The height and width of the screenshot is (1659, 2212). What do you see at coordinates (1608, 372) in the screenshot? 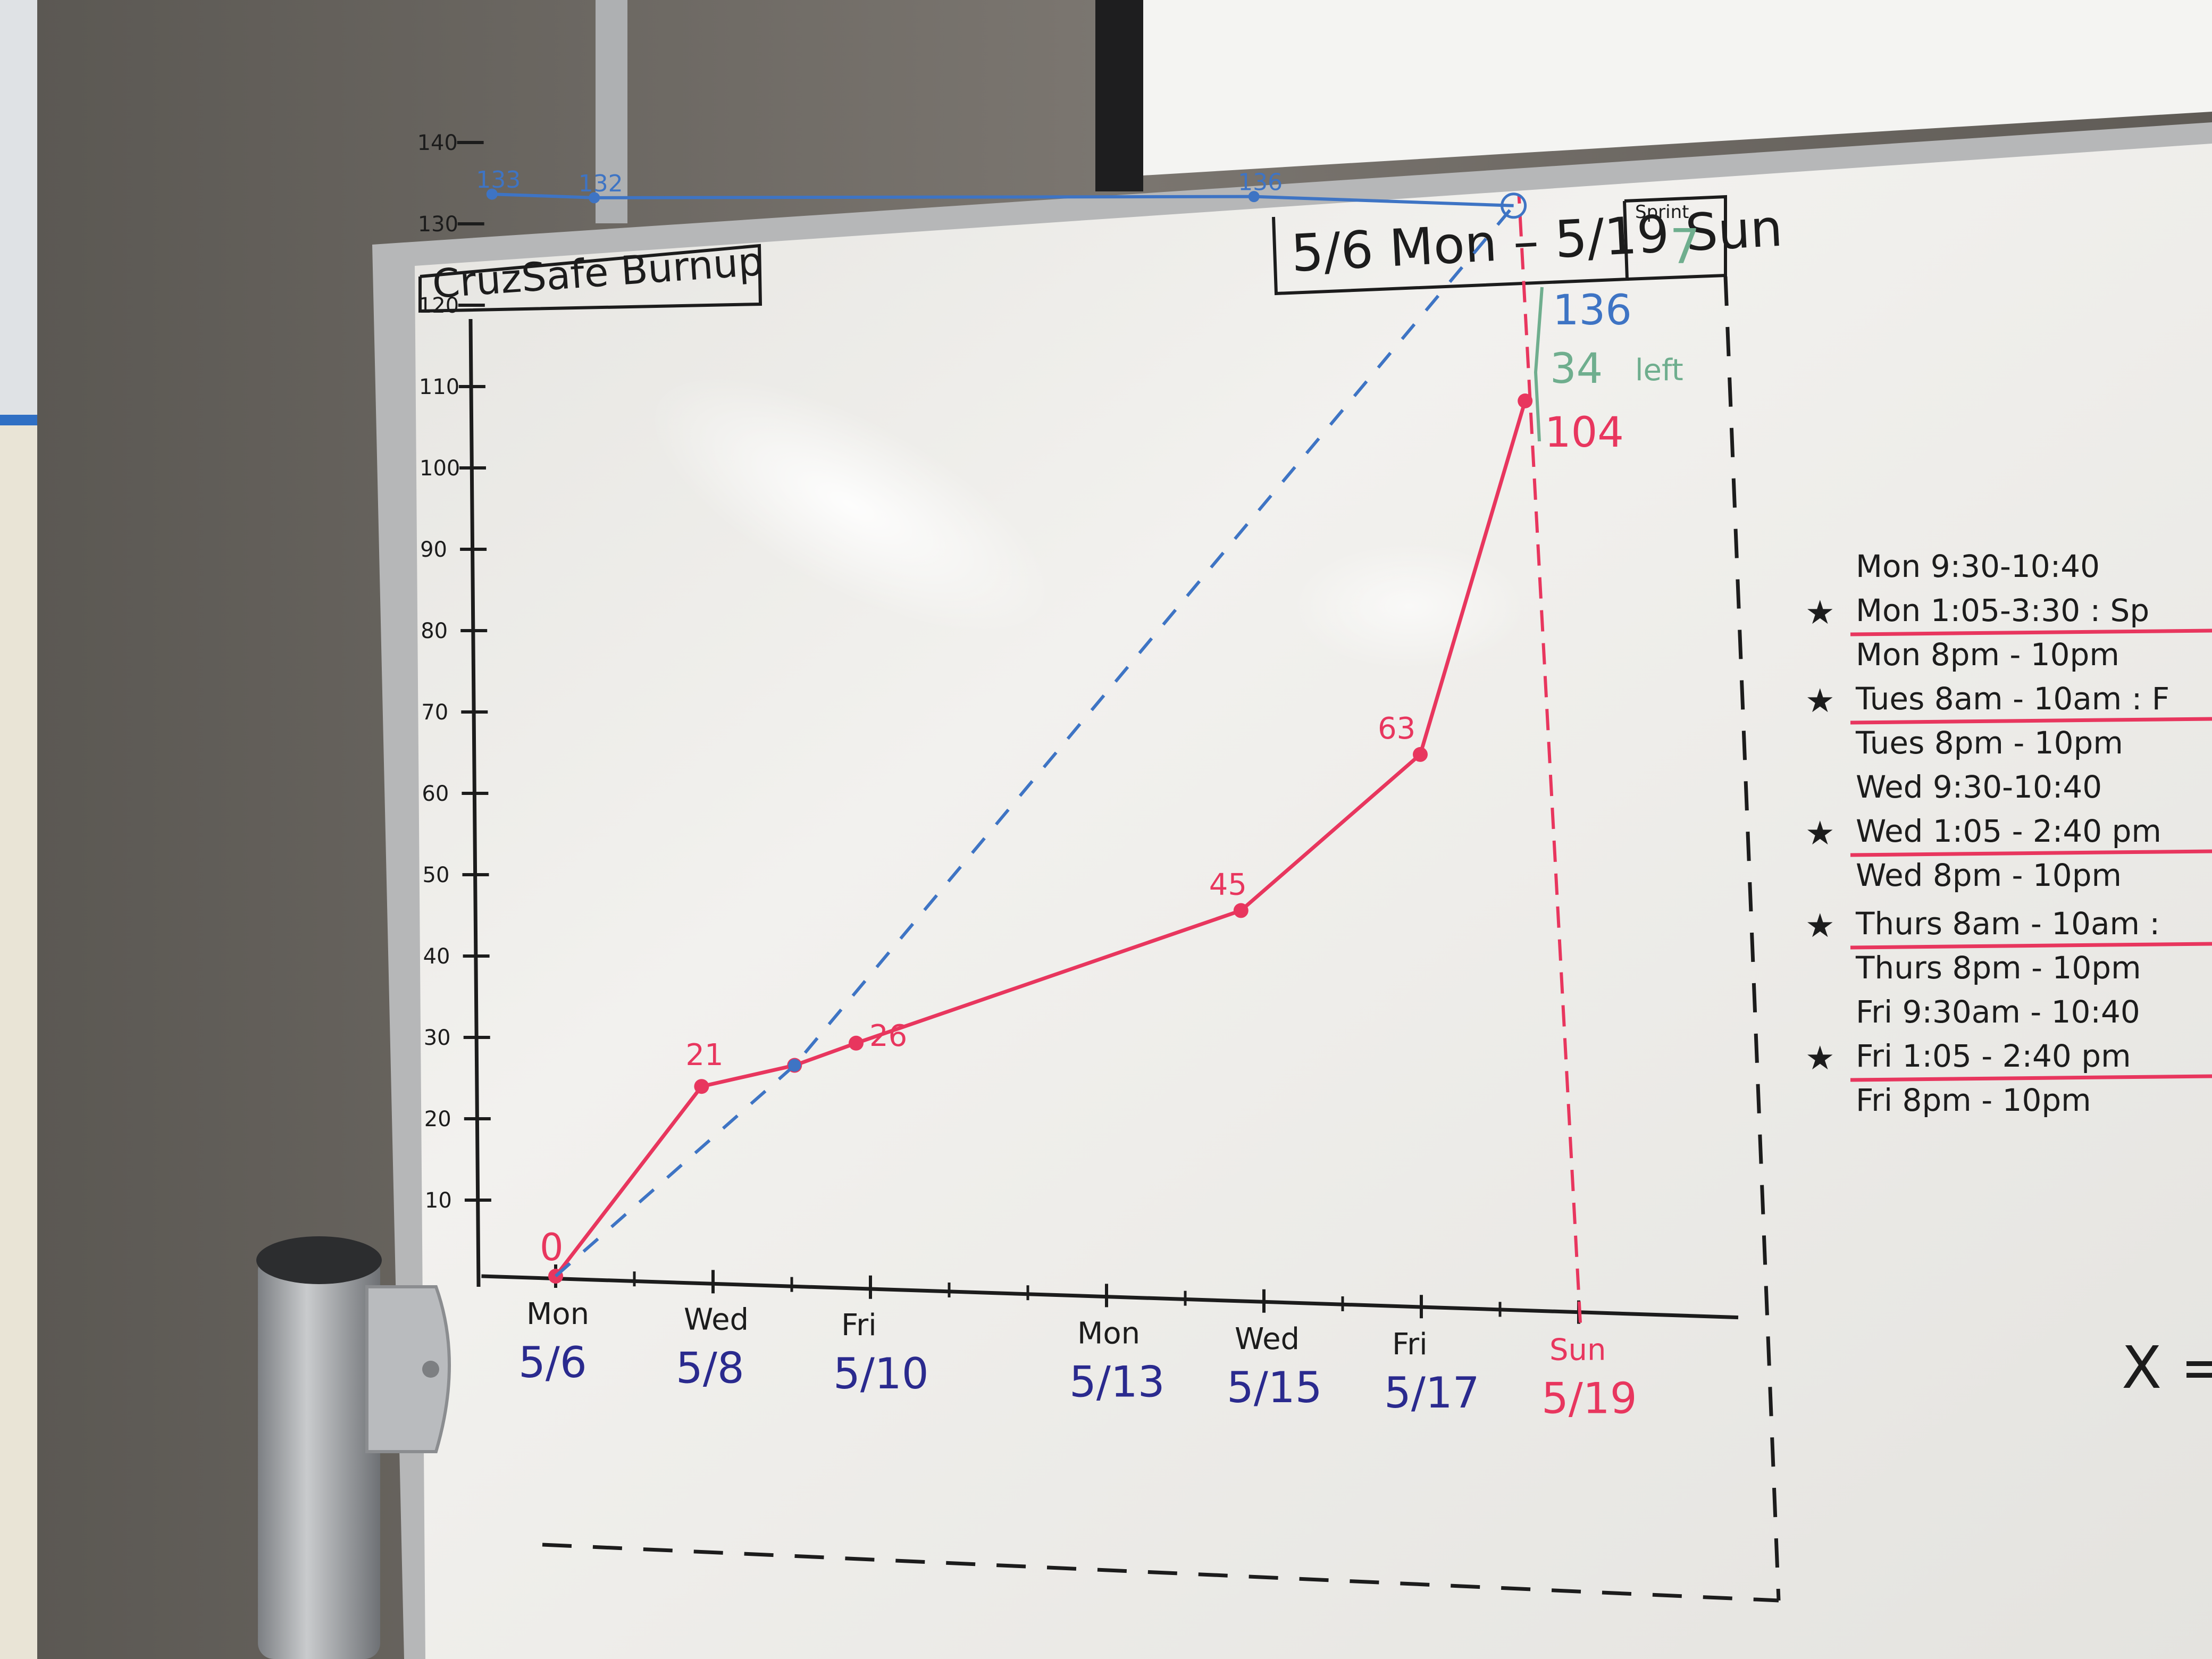
I see `scope-bracket: 136 34 left 104` at bounding box center [1608, 372].